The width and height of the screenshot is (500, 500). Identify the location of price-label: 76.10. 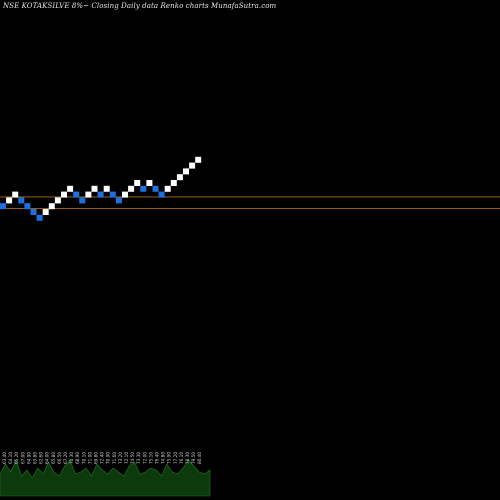
(181, 458).